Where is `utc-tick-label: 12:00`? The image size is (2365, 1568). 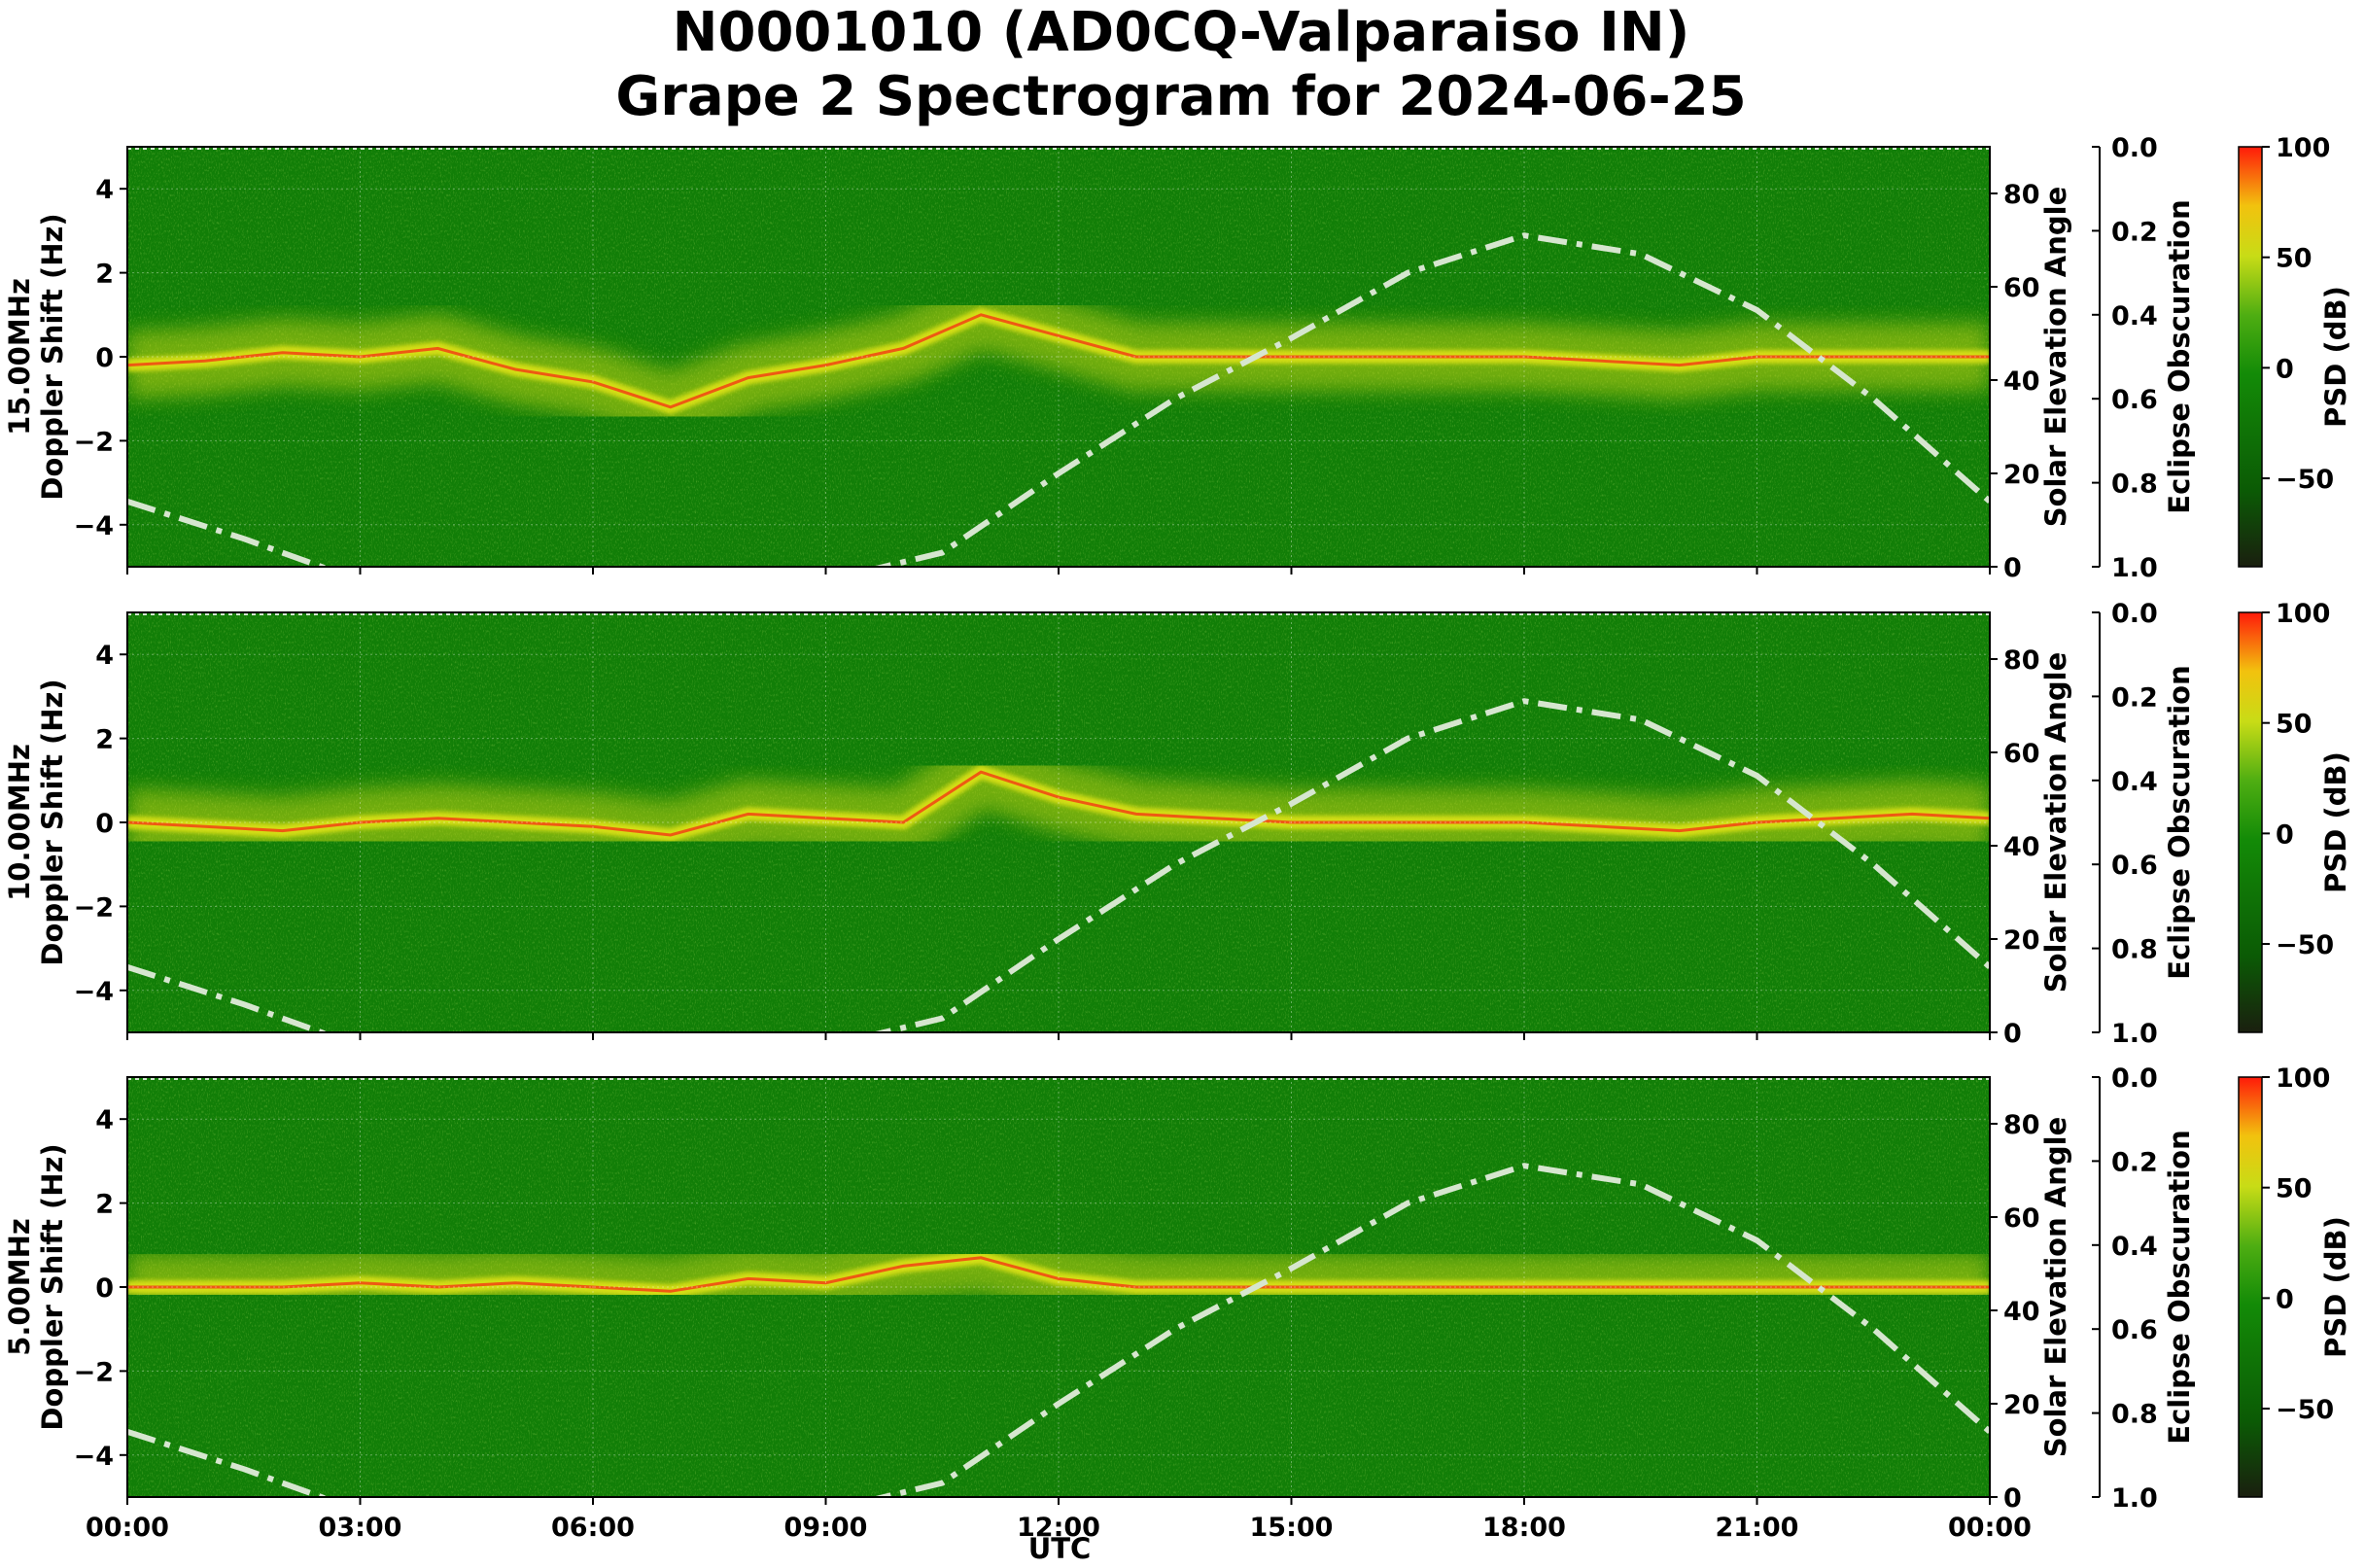 utc-tick-label: 12:00 is located at coordinates (1058, 1528).